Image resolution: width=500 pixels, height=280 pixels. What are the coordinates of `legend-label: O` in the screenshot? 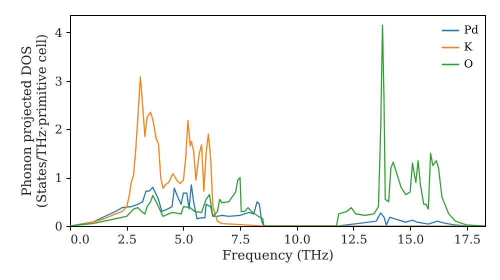 It's located at (469, 64).